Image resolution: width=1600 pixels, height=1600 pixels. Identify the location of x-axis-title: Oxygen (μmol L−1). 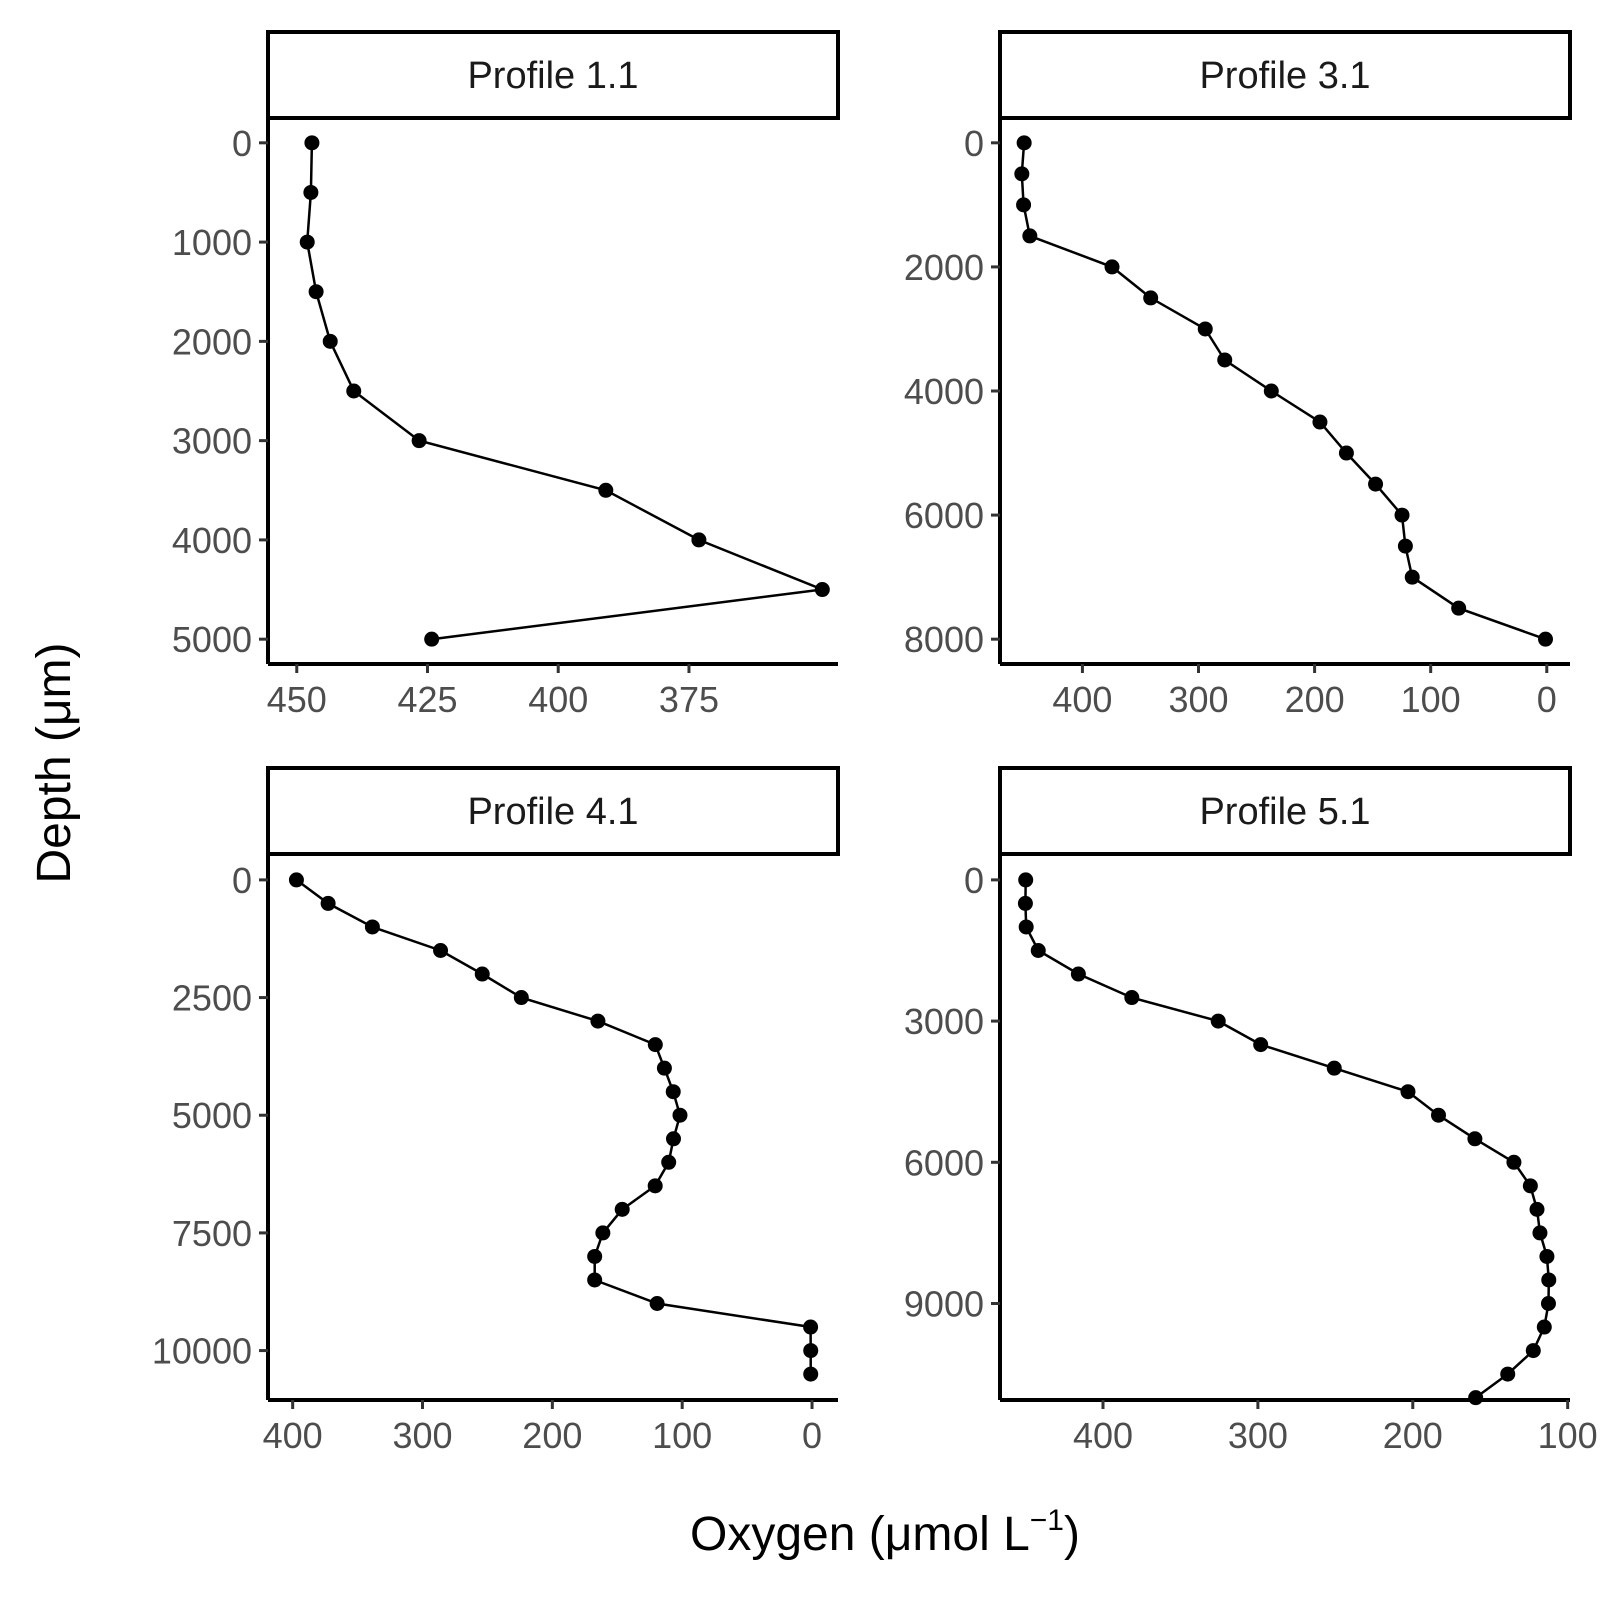
(885, 1532).